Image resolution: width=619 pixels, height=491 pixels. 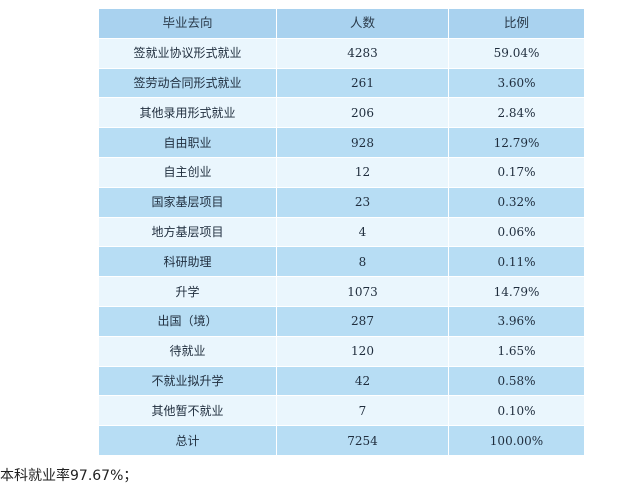 What do you see at coordinates (516, 202) in the screenshot?
I see `cell-ratio: 0.32%` at bounding box center [516, 202].